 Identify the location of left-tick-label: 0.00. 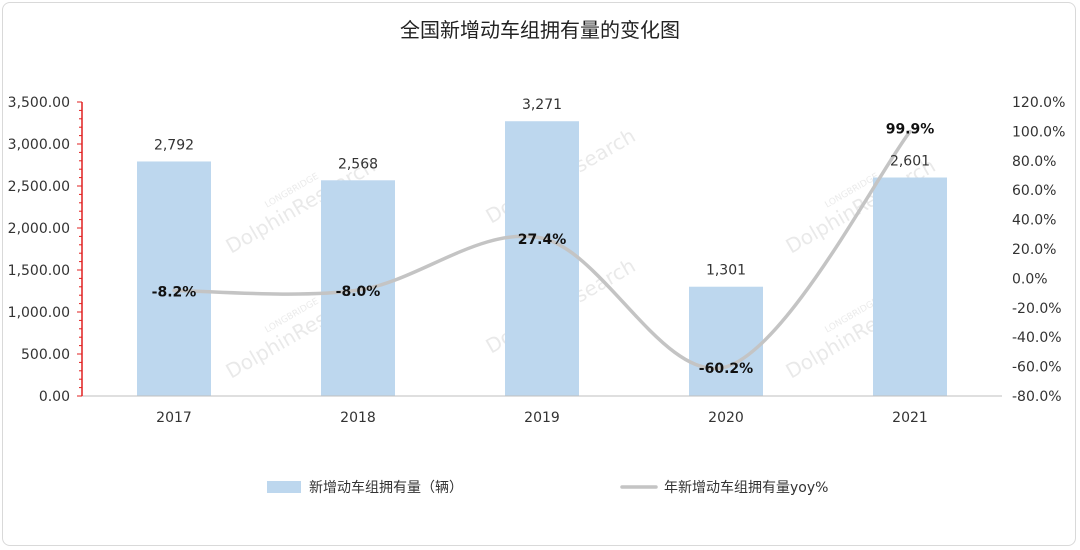
(54, 397).